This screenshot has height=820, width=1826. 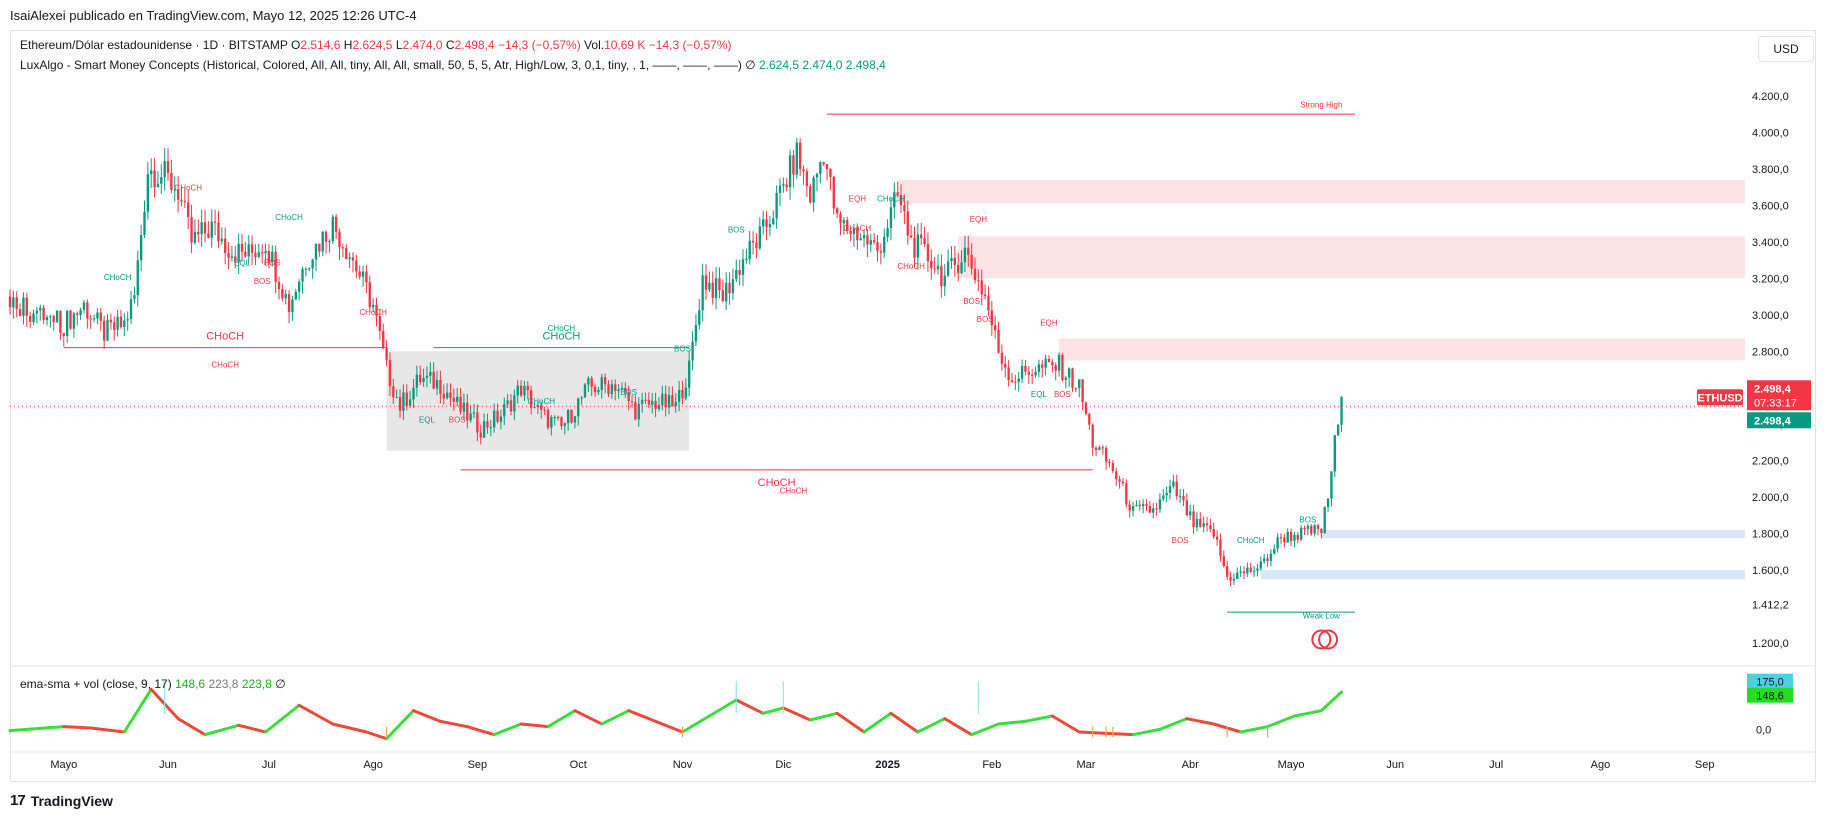 What do you see at coordinates (625, 45) in the screenshot?
I see `volume-value: 10,69 K` at bounding box center [625, 45].